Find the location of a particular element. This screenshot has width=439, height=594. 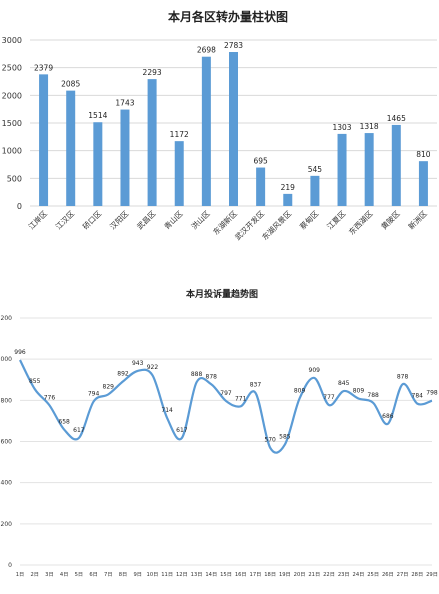

bar-data-label: 2085 is located at coordinates (70, 84).